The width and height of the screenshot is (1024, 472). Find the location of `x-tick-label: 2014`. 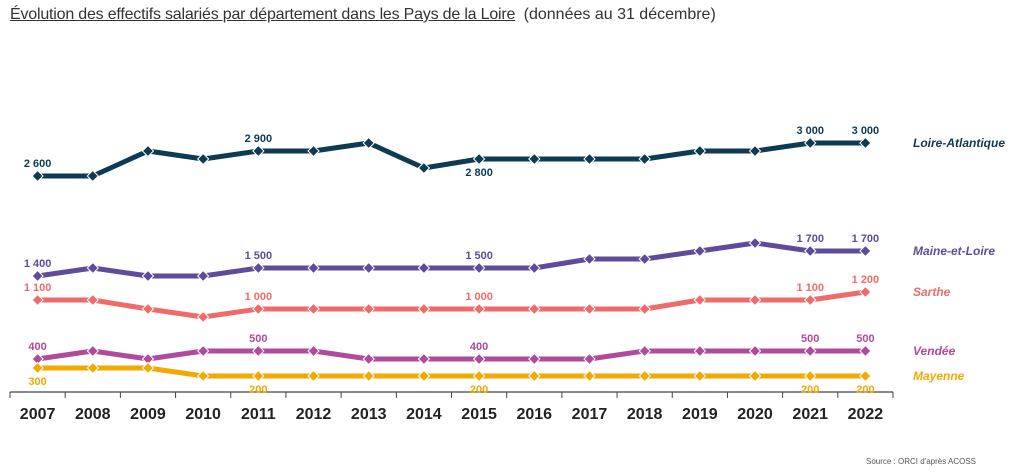

x-tick-label: 2014 is located at coordinates (424, 414).